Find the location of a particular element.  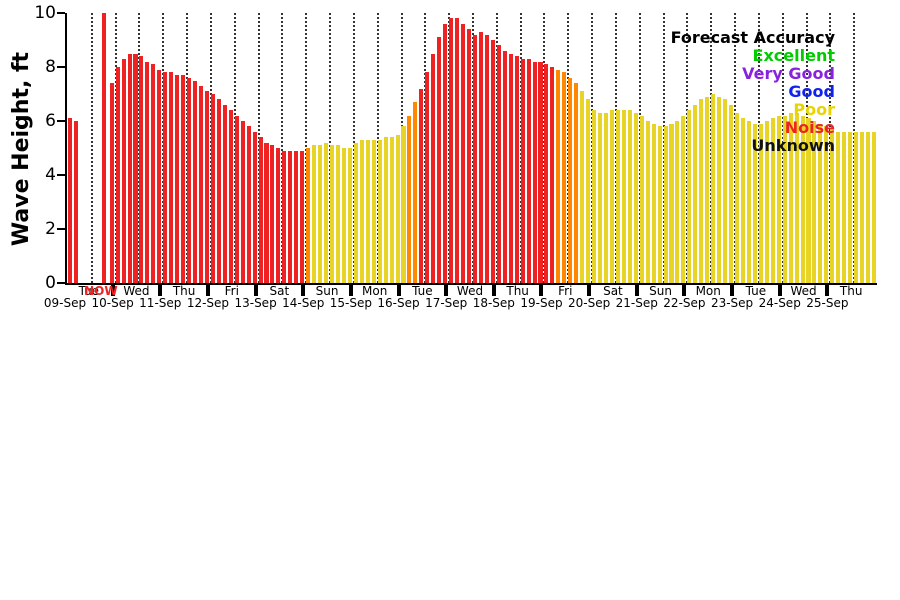

y-tick-label: 0 is located at coordinates (50, 283).